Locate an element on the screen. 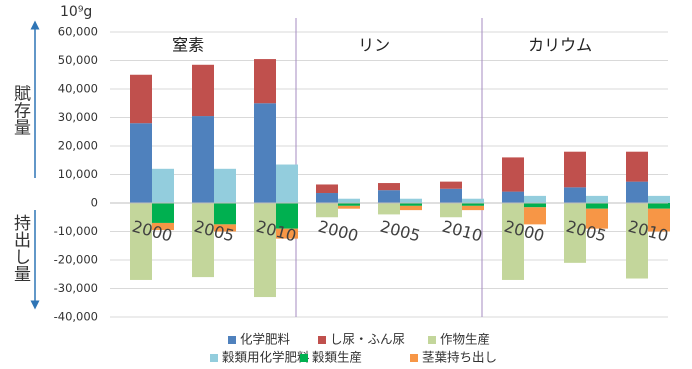 The height and width of the screenshot is (369, 692). side-label: 賦存量 is located at coordinates (20, 109).